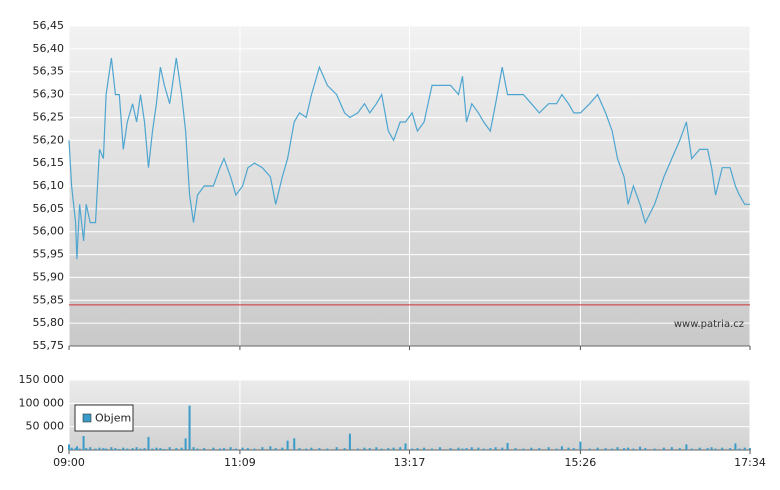  What do you see at coordinates (49, 25) in the screenshot?
I see `y-tick-label: 56,45` at bounding box center [49, 25].